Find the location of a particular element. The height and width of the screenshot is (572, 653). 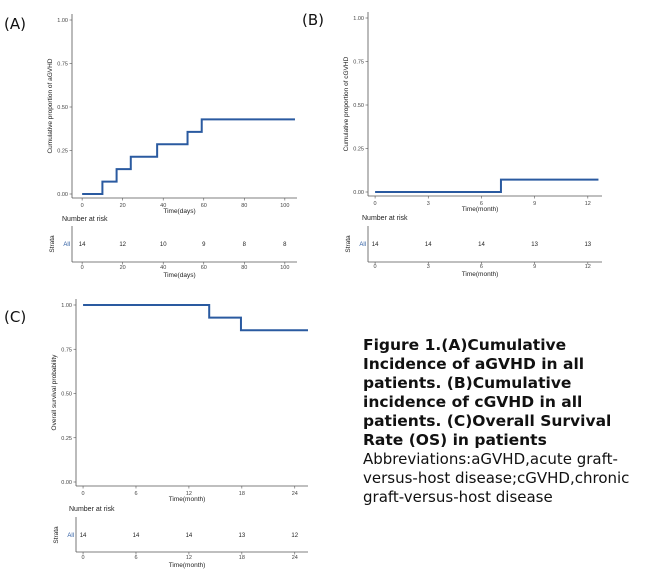

x-tick-label: 9 is located at coordinates (534, 204).